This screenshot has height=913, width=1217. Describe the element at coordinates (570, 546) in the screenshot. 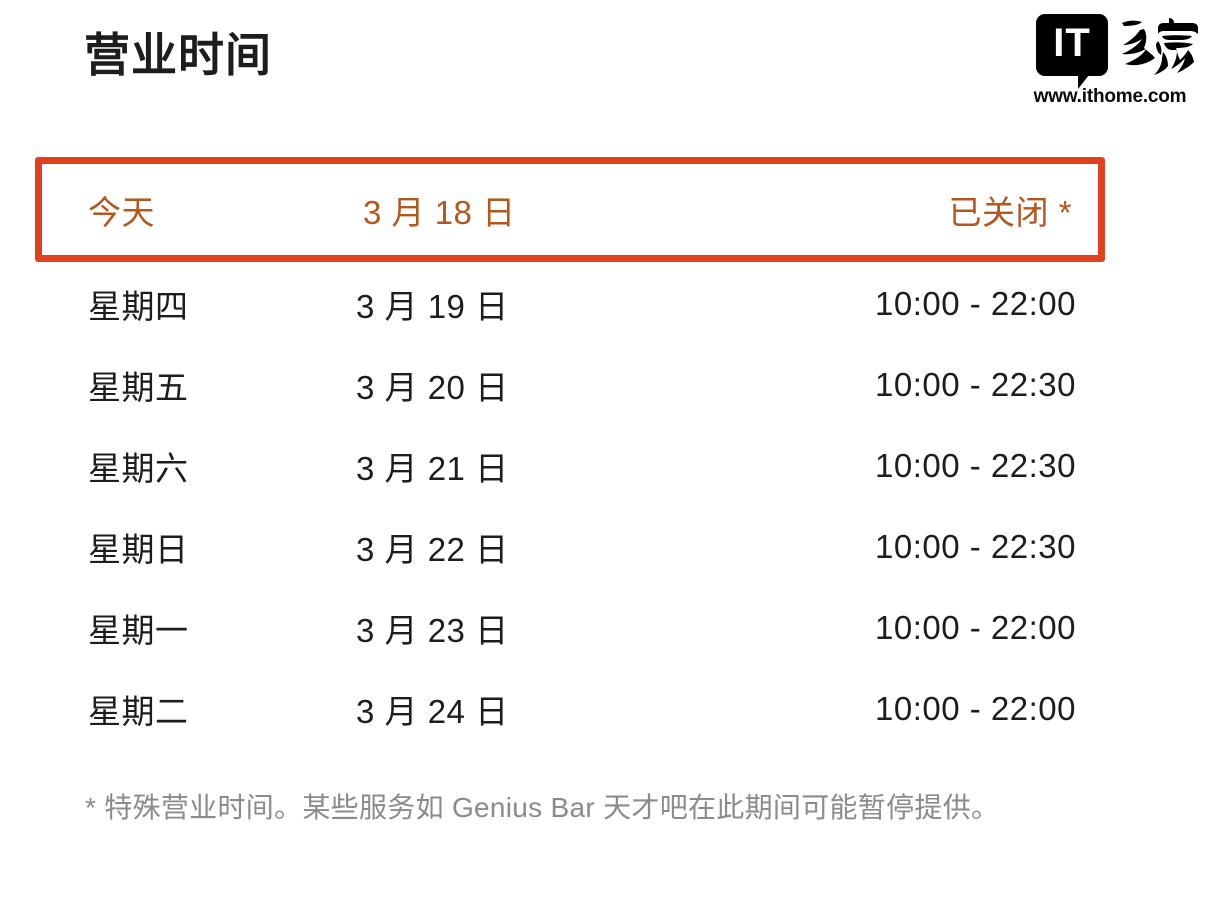

I see `table-row: 星期日 3 月 22 日 10:00 - 22:30` at that location.